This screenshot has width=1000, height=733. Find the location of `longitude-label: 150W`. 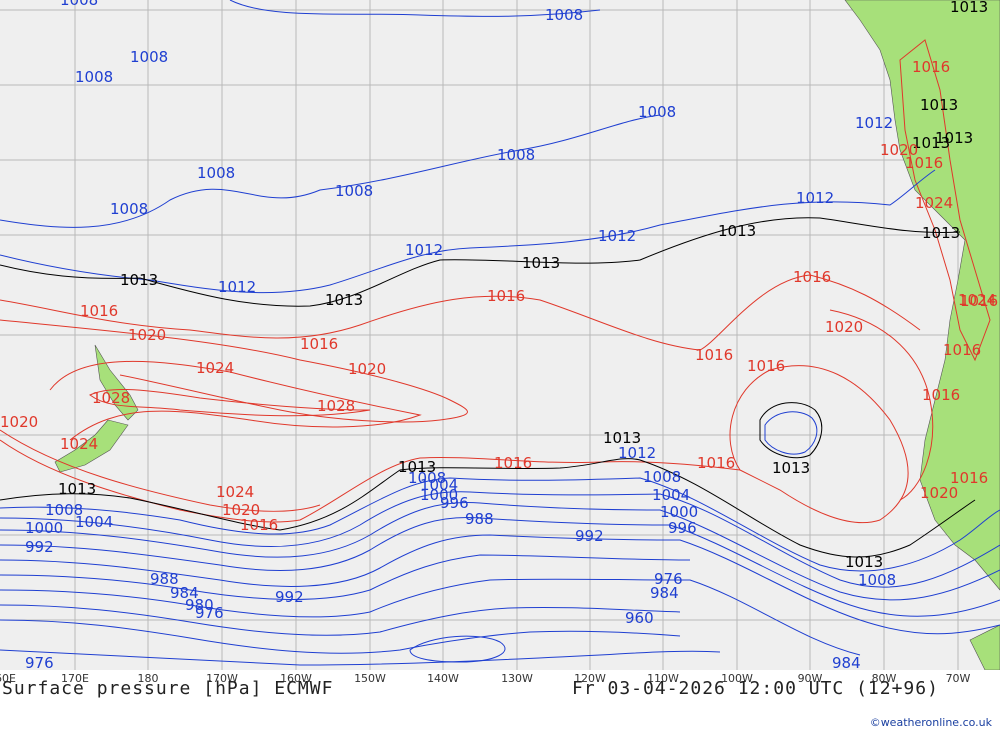

longitude-label: 150W is located at coordinates (370, 678).